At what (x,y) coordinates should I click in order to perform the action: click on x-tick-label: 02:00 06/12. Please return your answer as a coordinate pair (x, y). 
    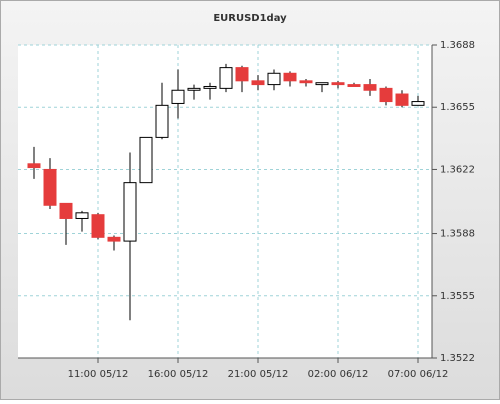
    Looking at the image, I should click on (338, 374).